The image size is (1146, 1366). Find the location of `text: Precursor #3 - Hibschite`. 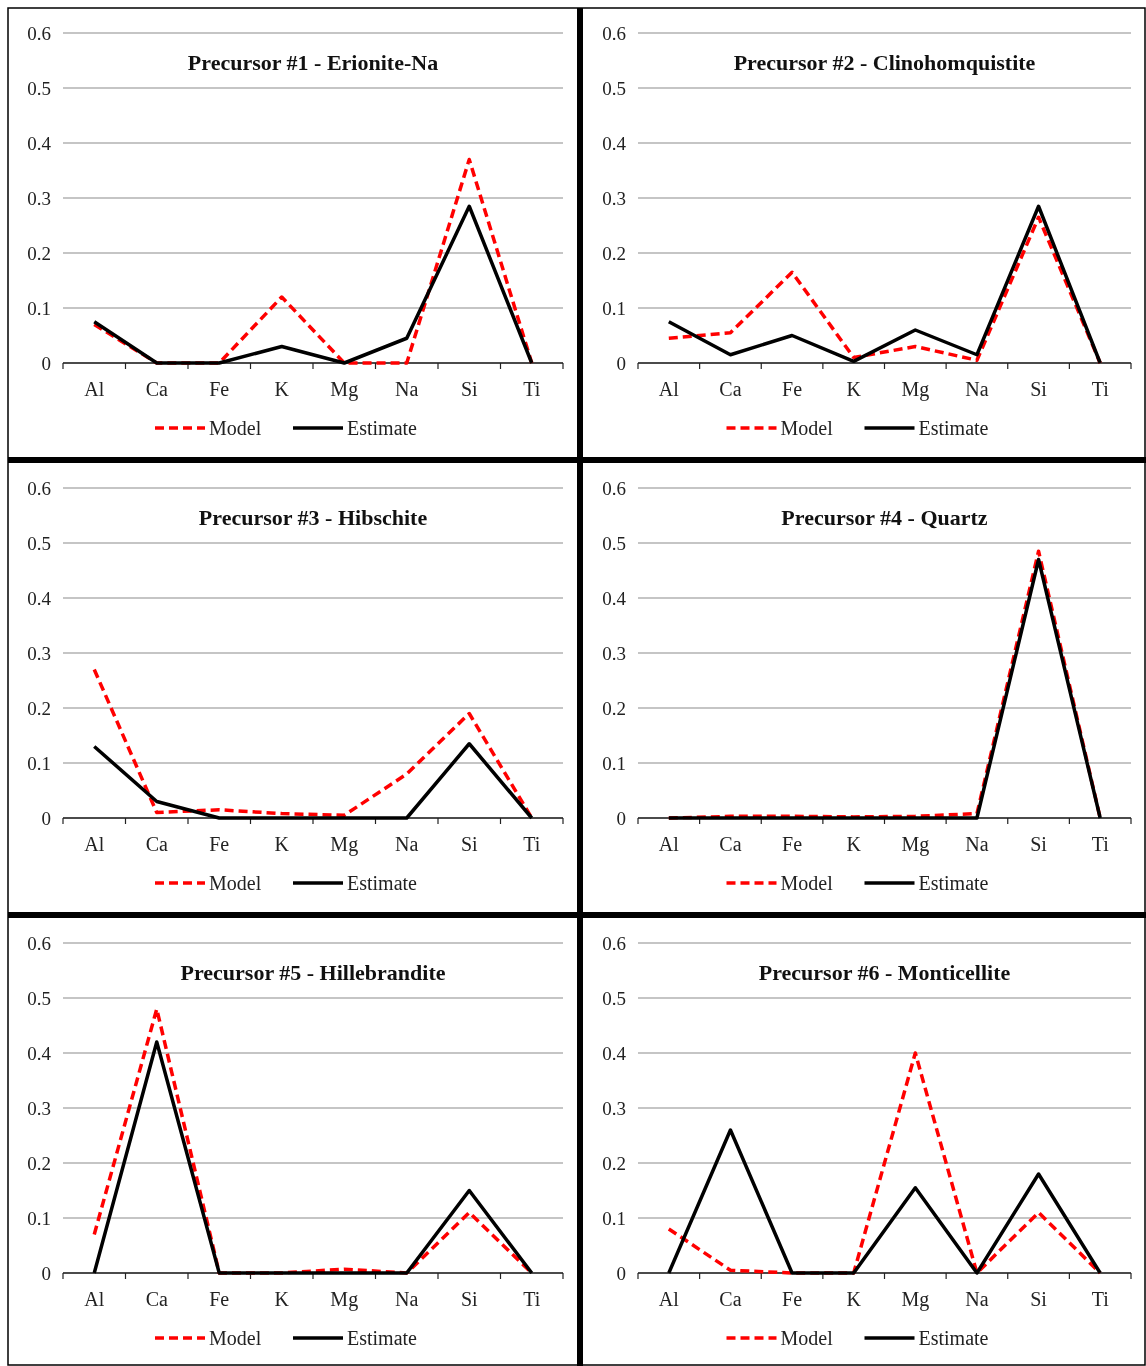

text: Precursor #3 - Hibschite is located at coordinates (313, 517).